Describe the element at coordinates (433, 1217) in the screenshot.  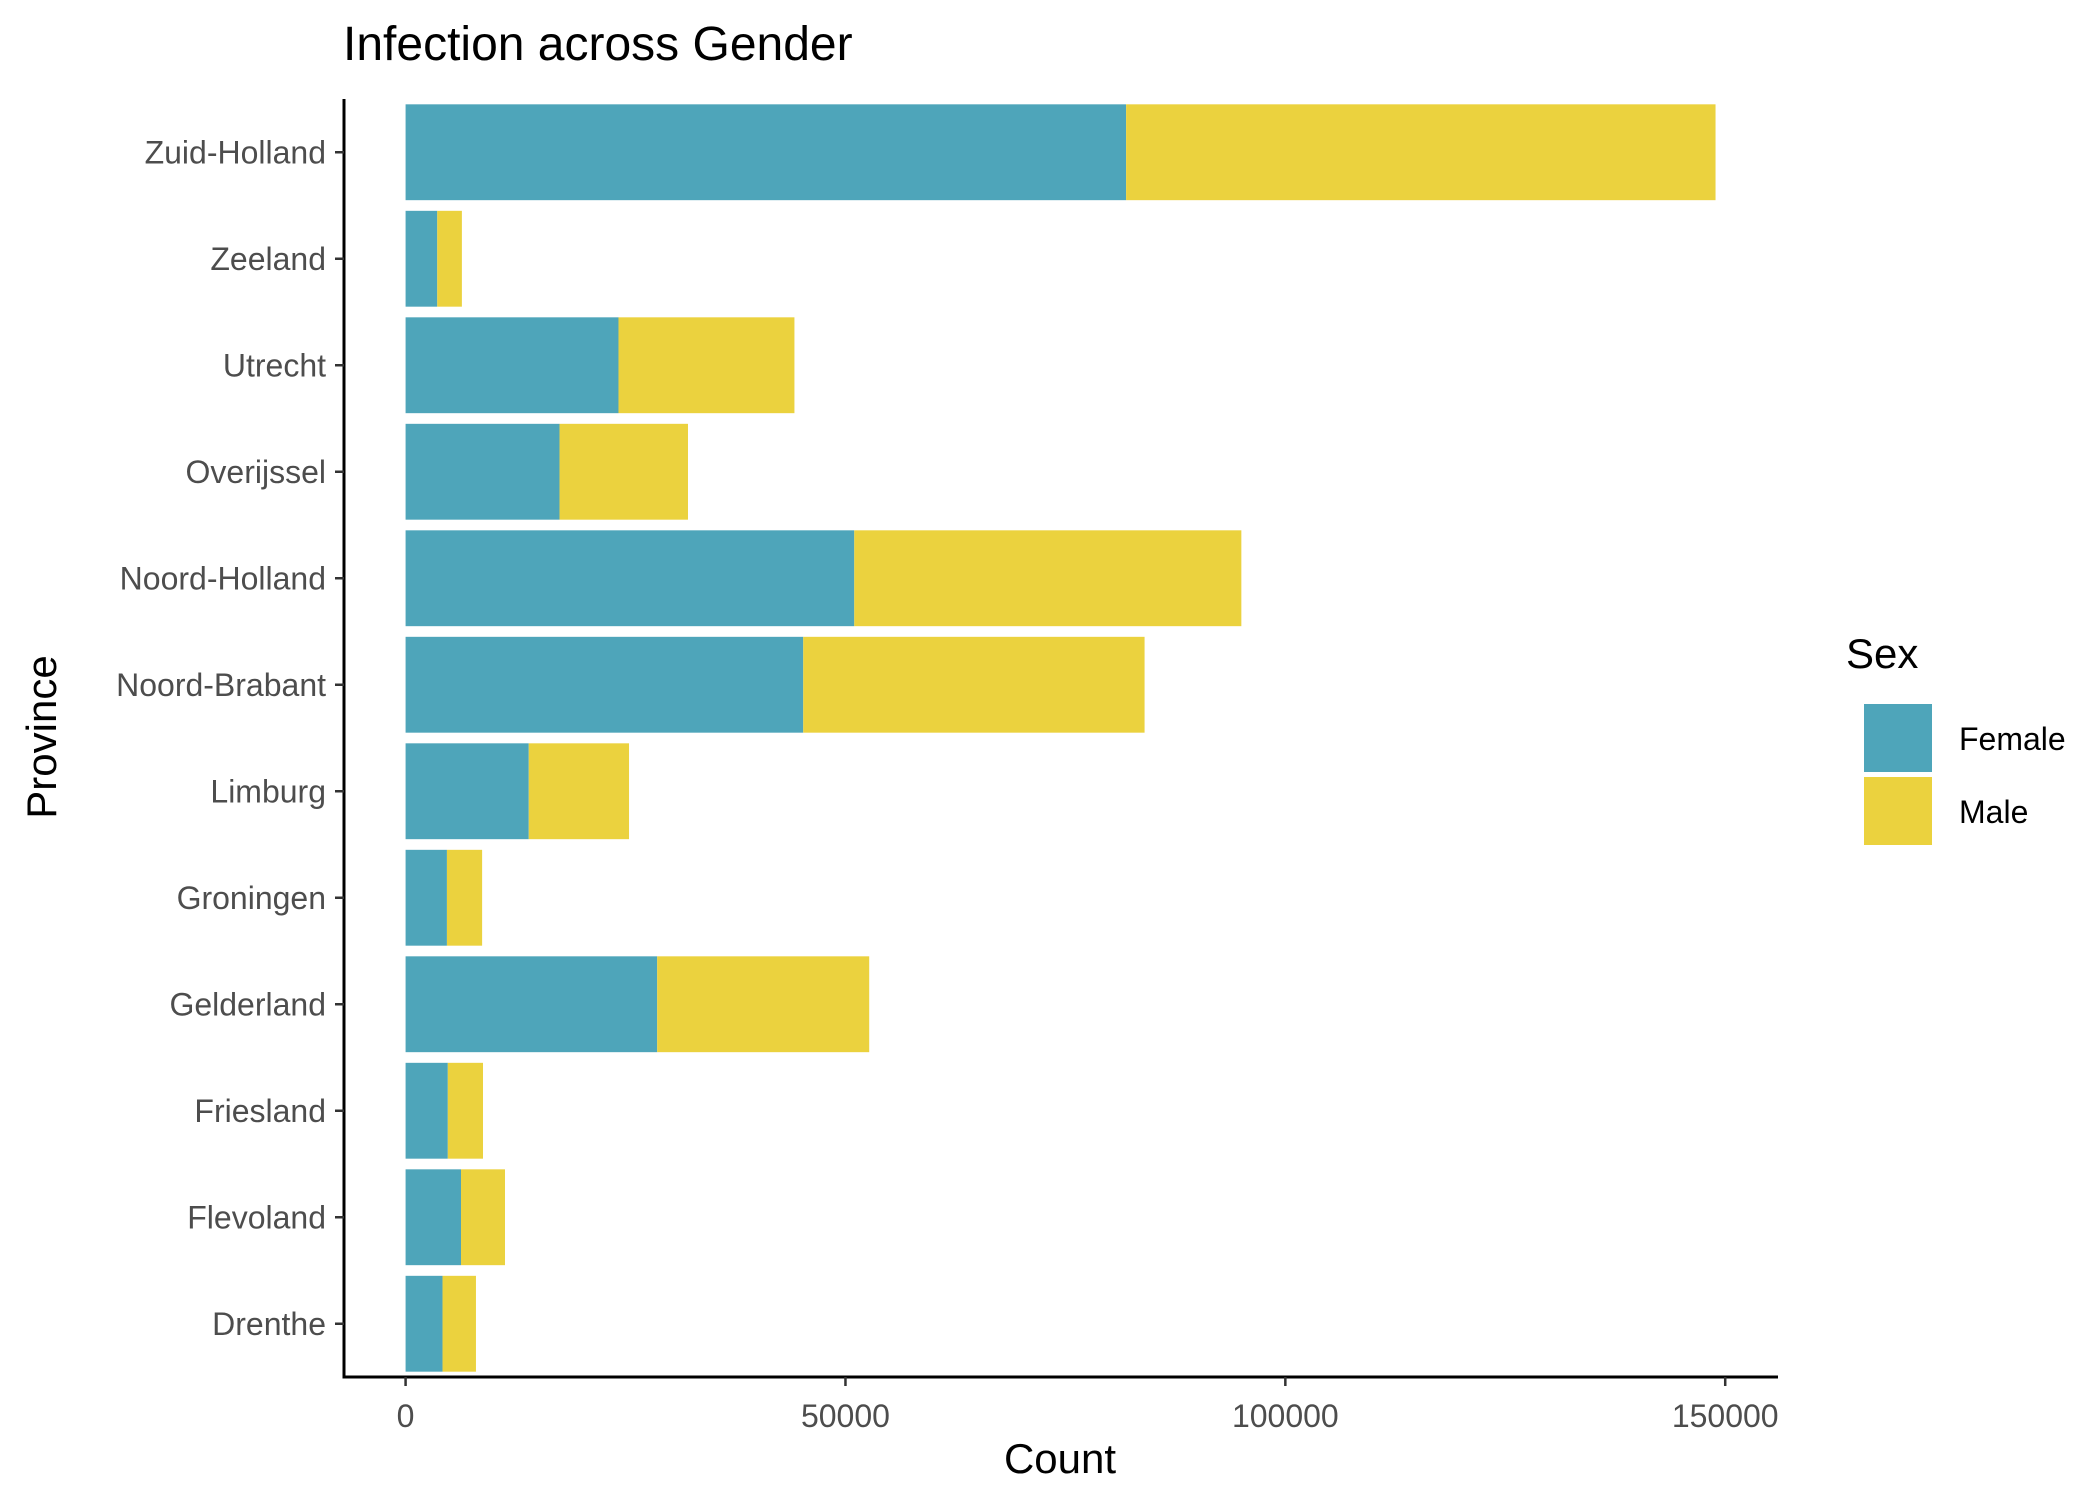
I see `bar-female-flevoland` at that location.